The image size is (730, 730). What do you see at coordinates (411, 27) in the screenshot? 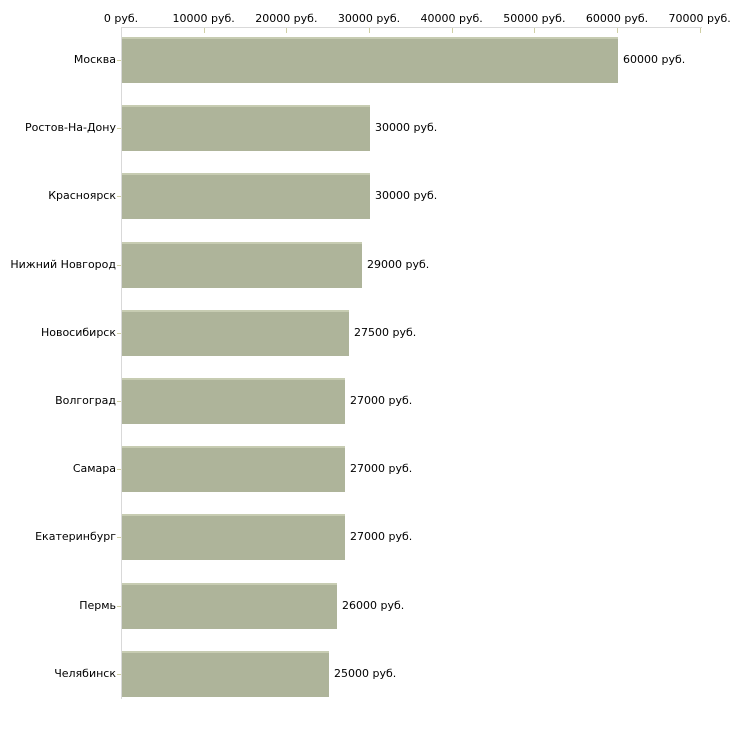
I see `x-axis-line` at bounding box center [411, 27].